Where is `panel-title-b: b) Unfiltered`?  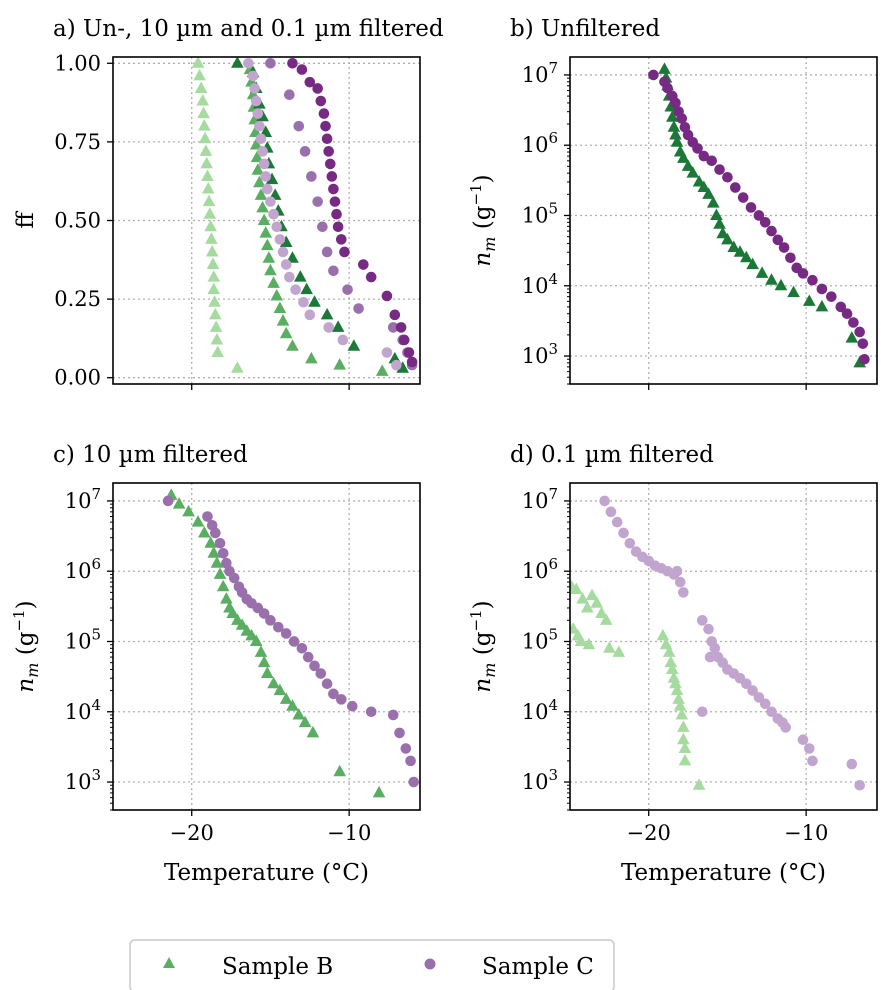 panel-title-b: b) Unfiltered is located at coordinates (585, 29).